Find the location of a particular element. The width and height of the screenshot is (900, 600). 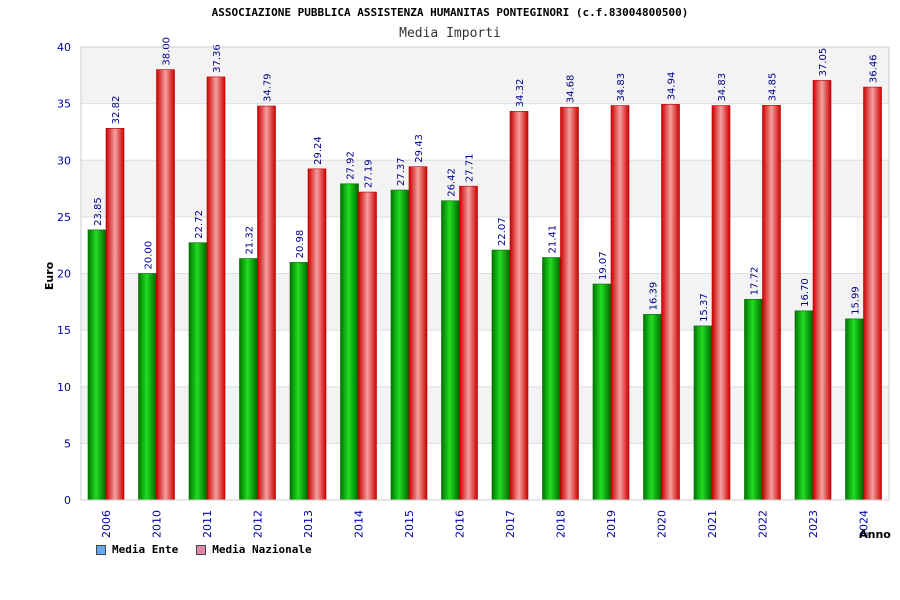

data-label-media-ente: 21.41 is located at coordinates (553, 239).